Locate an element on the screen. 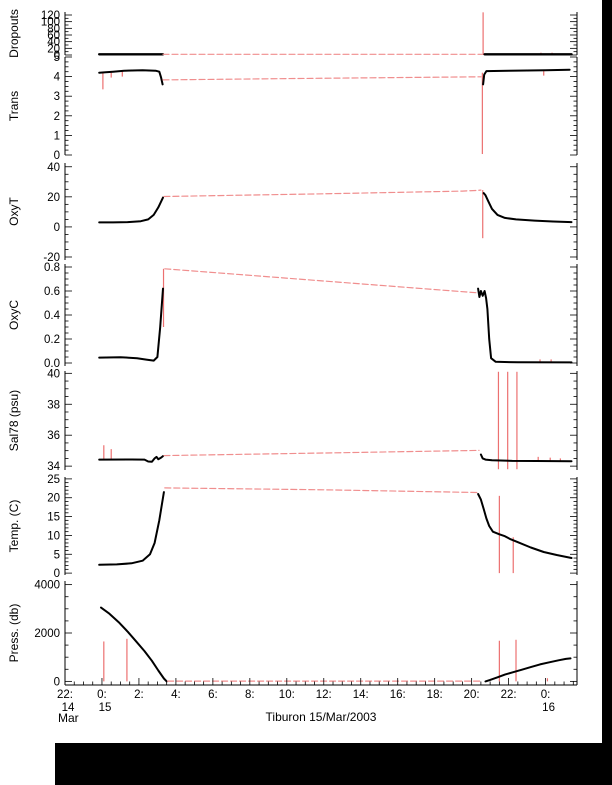  svg-text: 60 is located at coordinates (53, 36).